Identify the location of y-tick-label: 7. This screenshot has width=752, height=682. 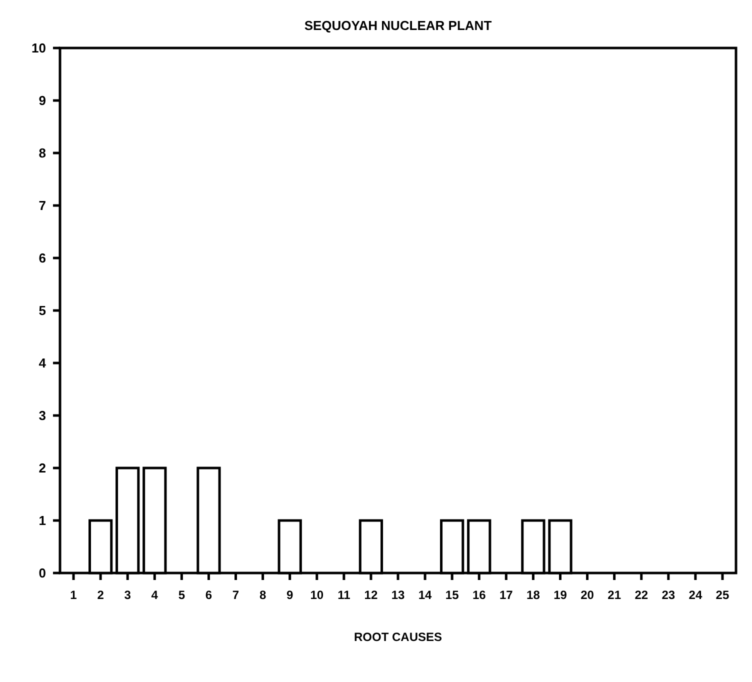
(42, 206).